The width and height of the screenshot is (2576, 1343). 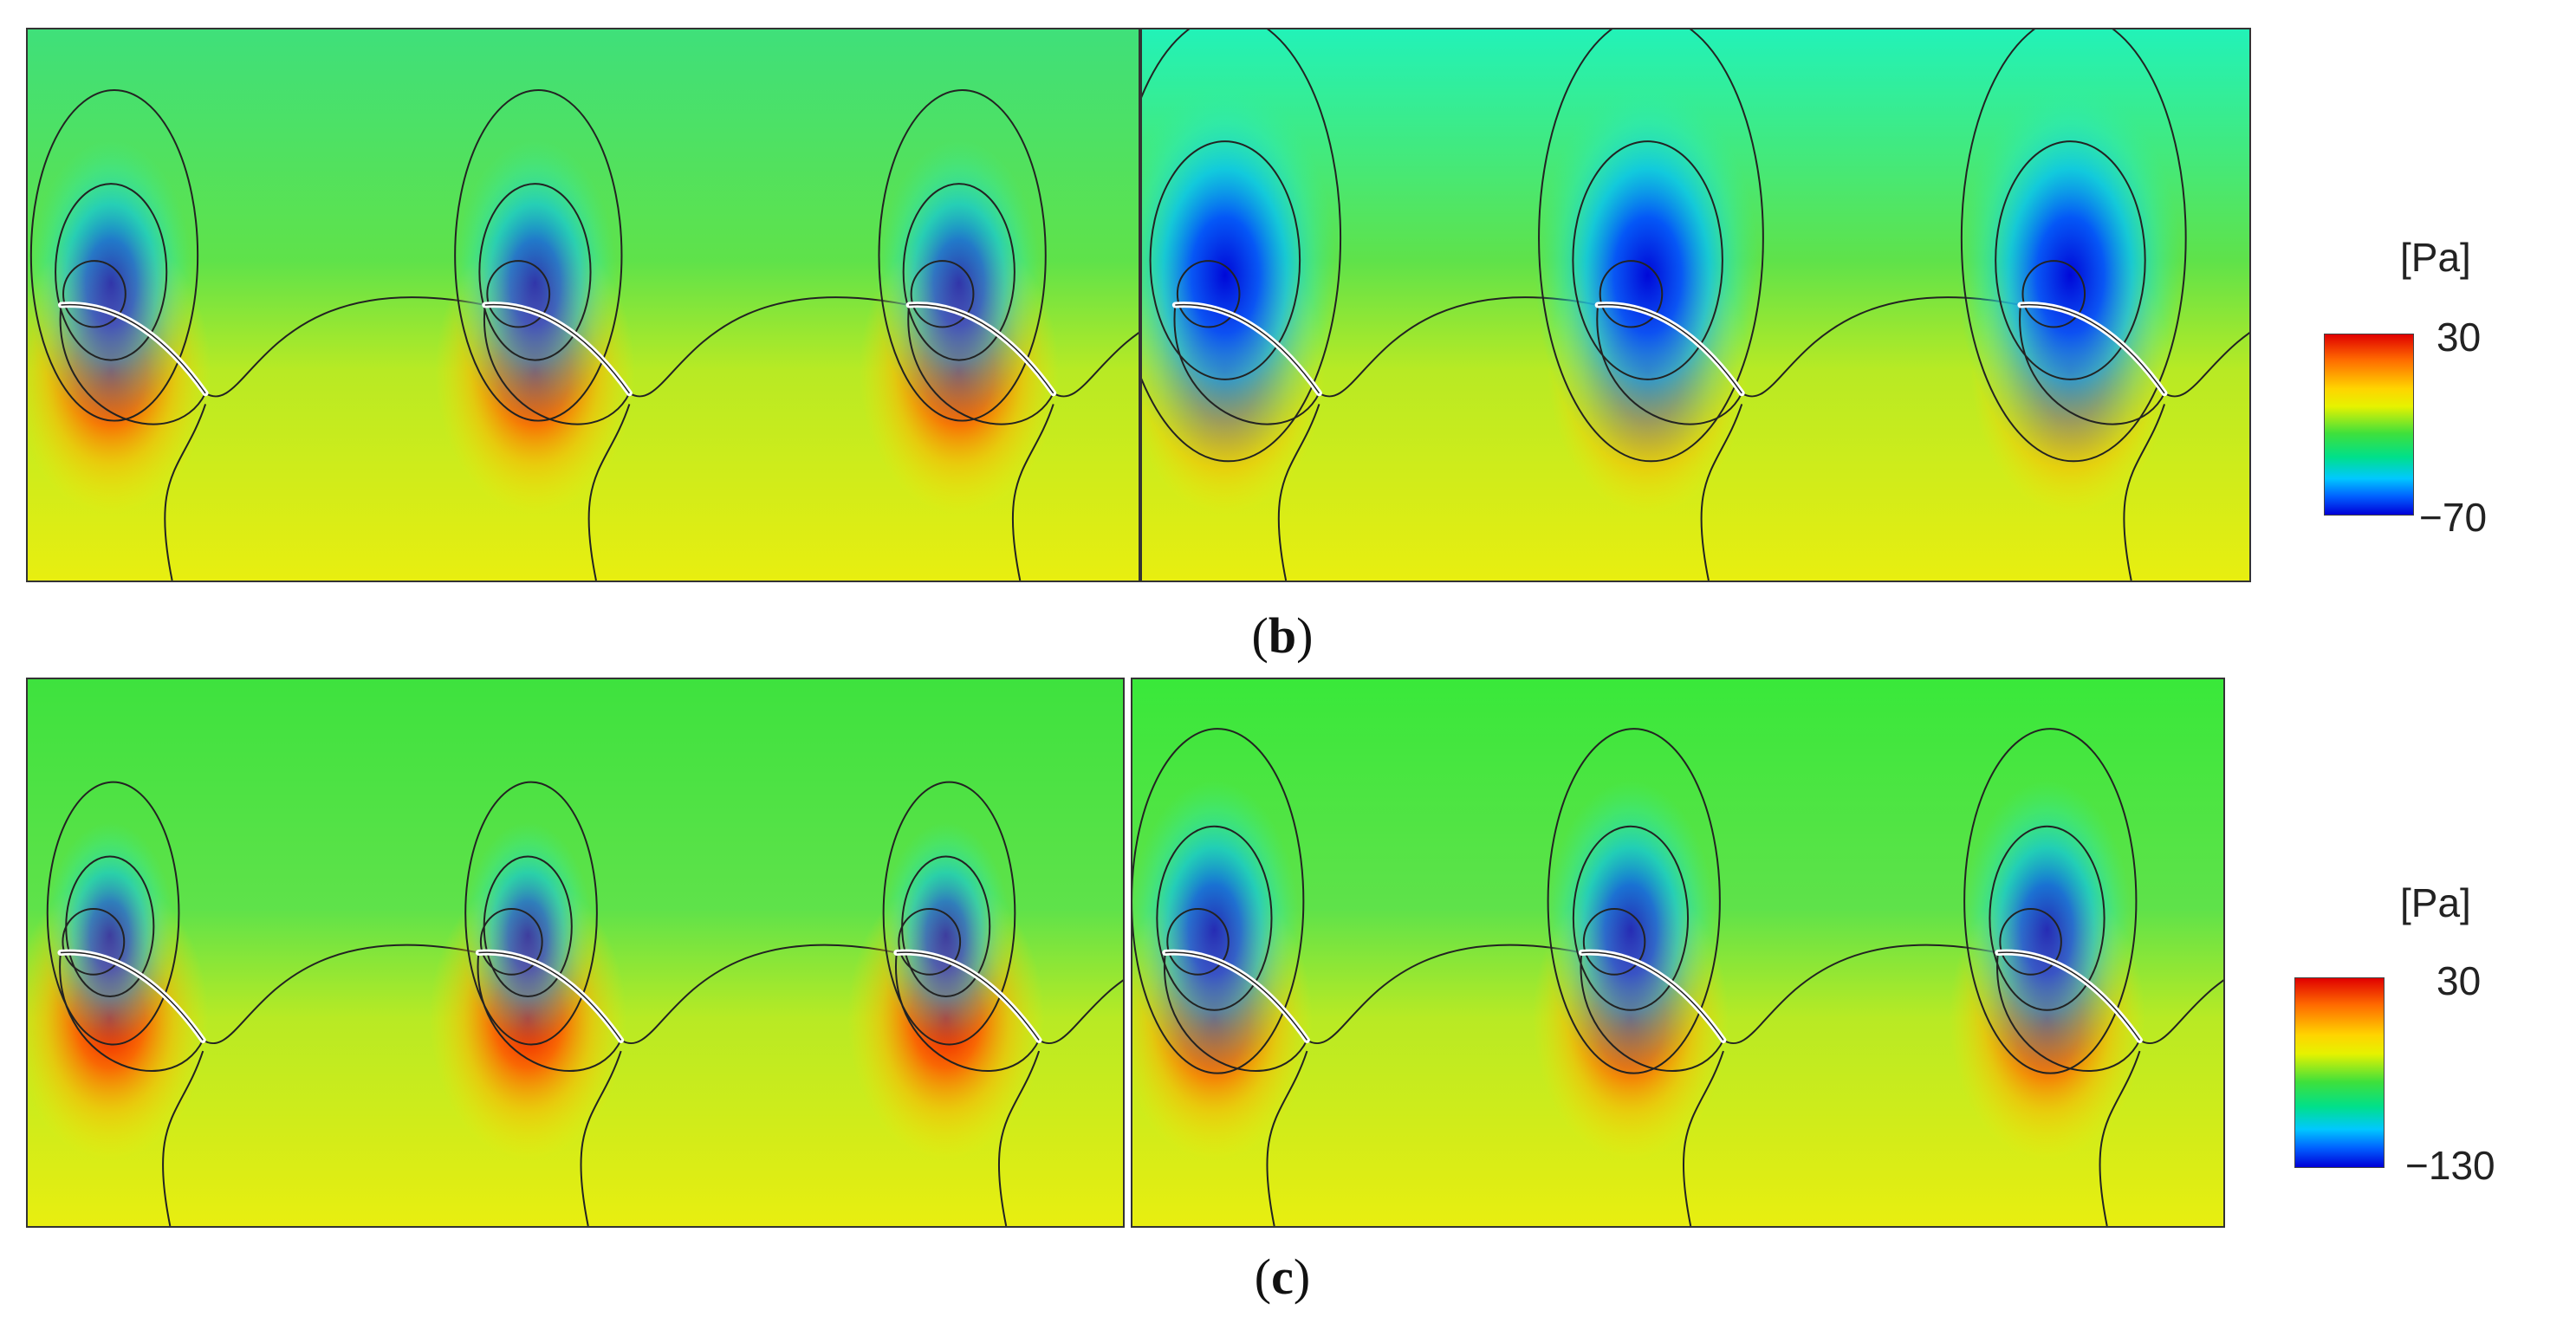 I want to click on colorbar-min-b: −70, so click(x=2453, y=517).